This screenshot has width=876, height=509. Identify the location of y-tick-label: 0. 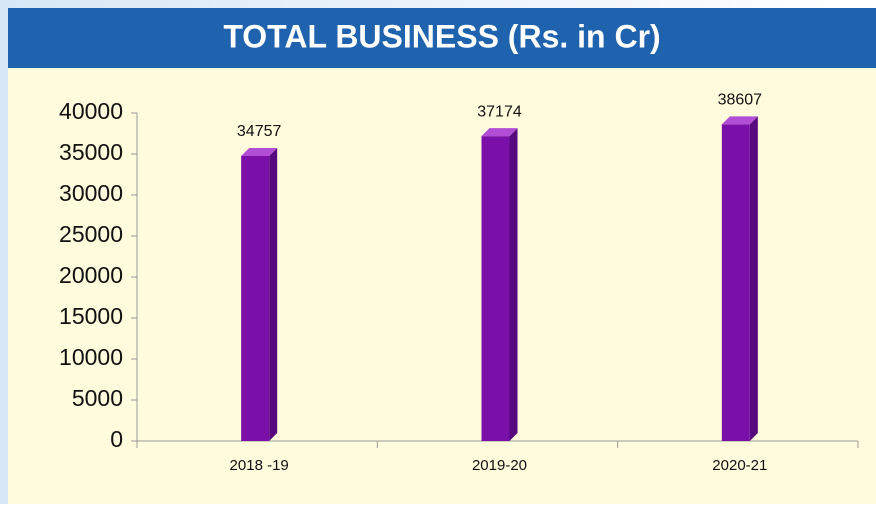
(116, 439).